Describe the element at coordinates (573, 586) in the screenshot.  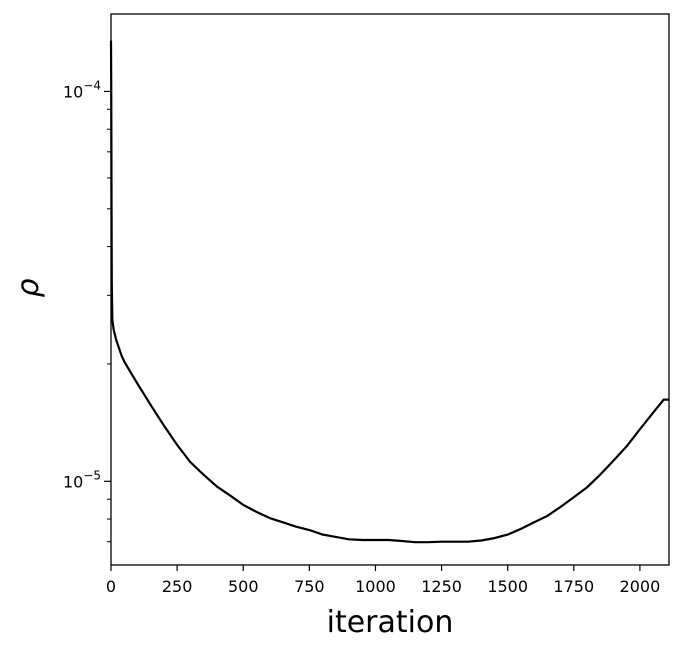
I see `x-tick-label: 1750` at that location.